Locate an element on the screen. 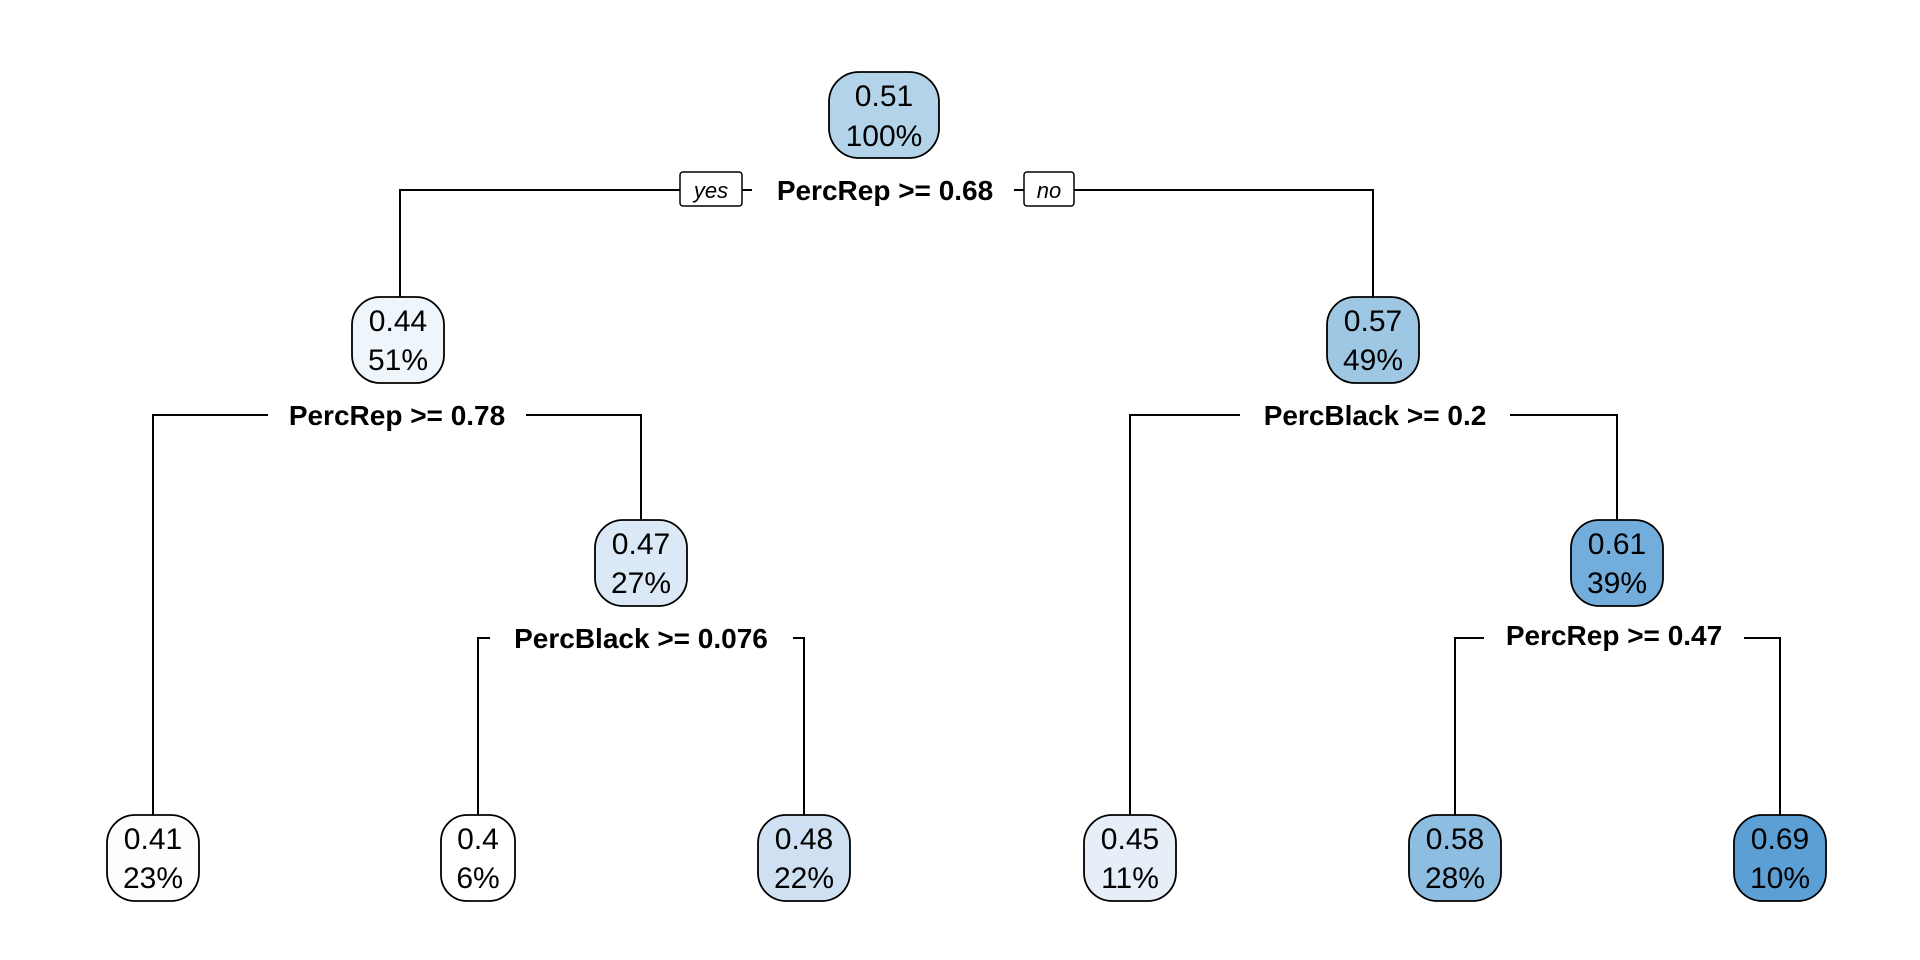 This screenshot has height=960, width=1920. node-n3: 0.57 49% is located at coordinates (1373, 340).